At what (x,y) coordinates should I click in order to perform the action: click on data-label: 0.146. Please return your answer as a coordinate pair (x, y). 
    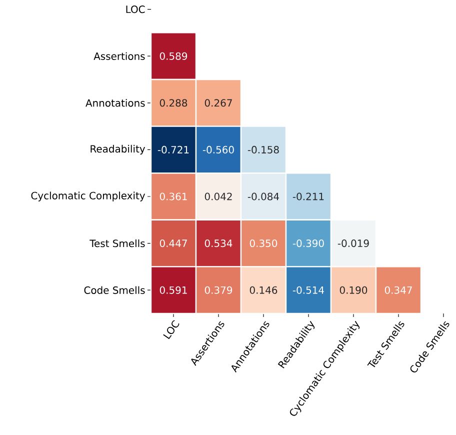
    Looking at the image, I should click on (264, 290).